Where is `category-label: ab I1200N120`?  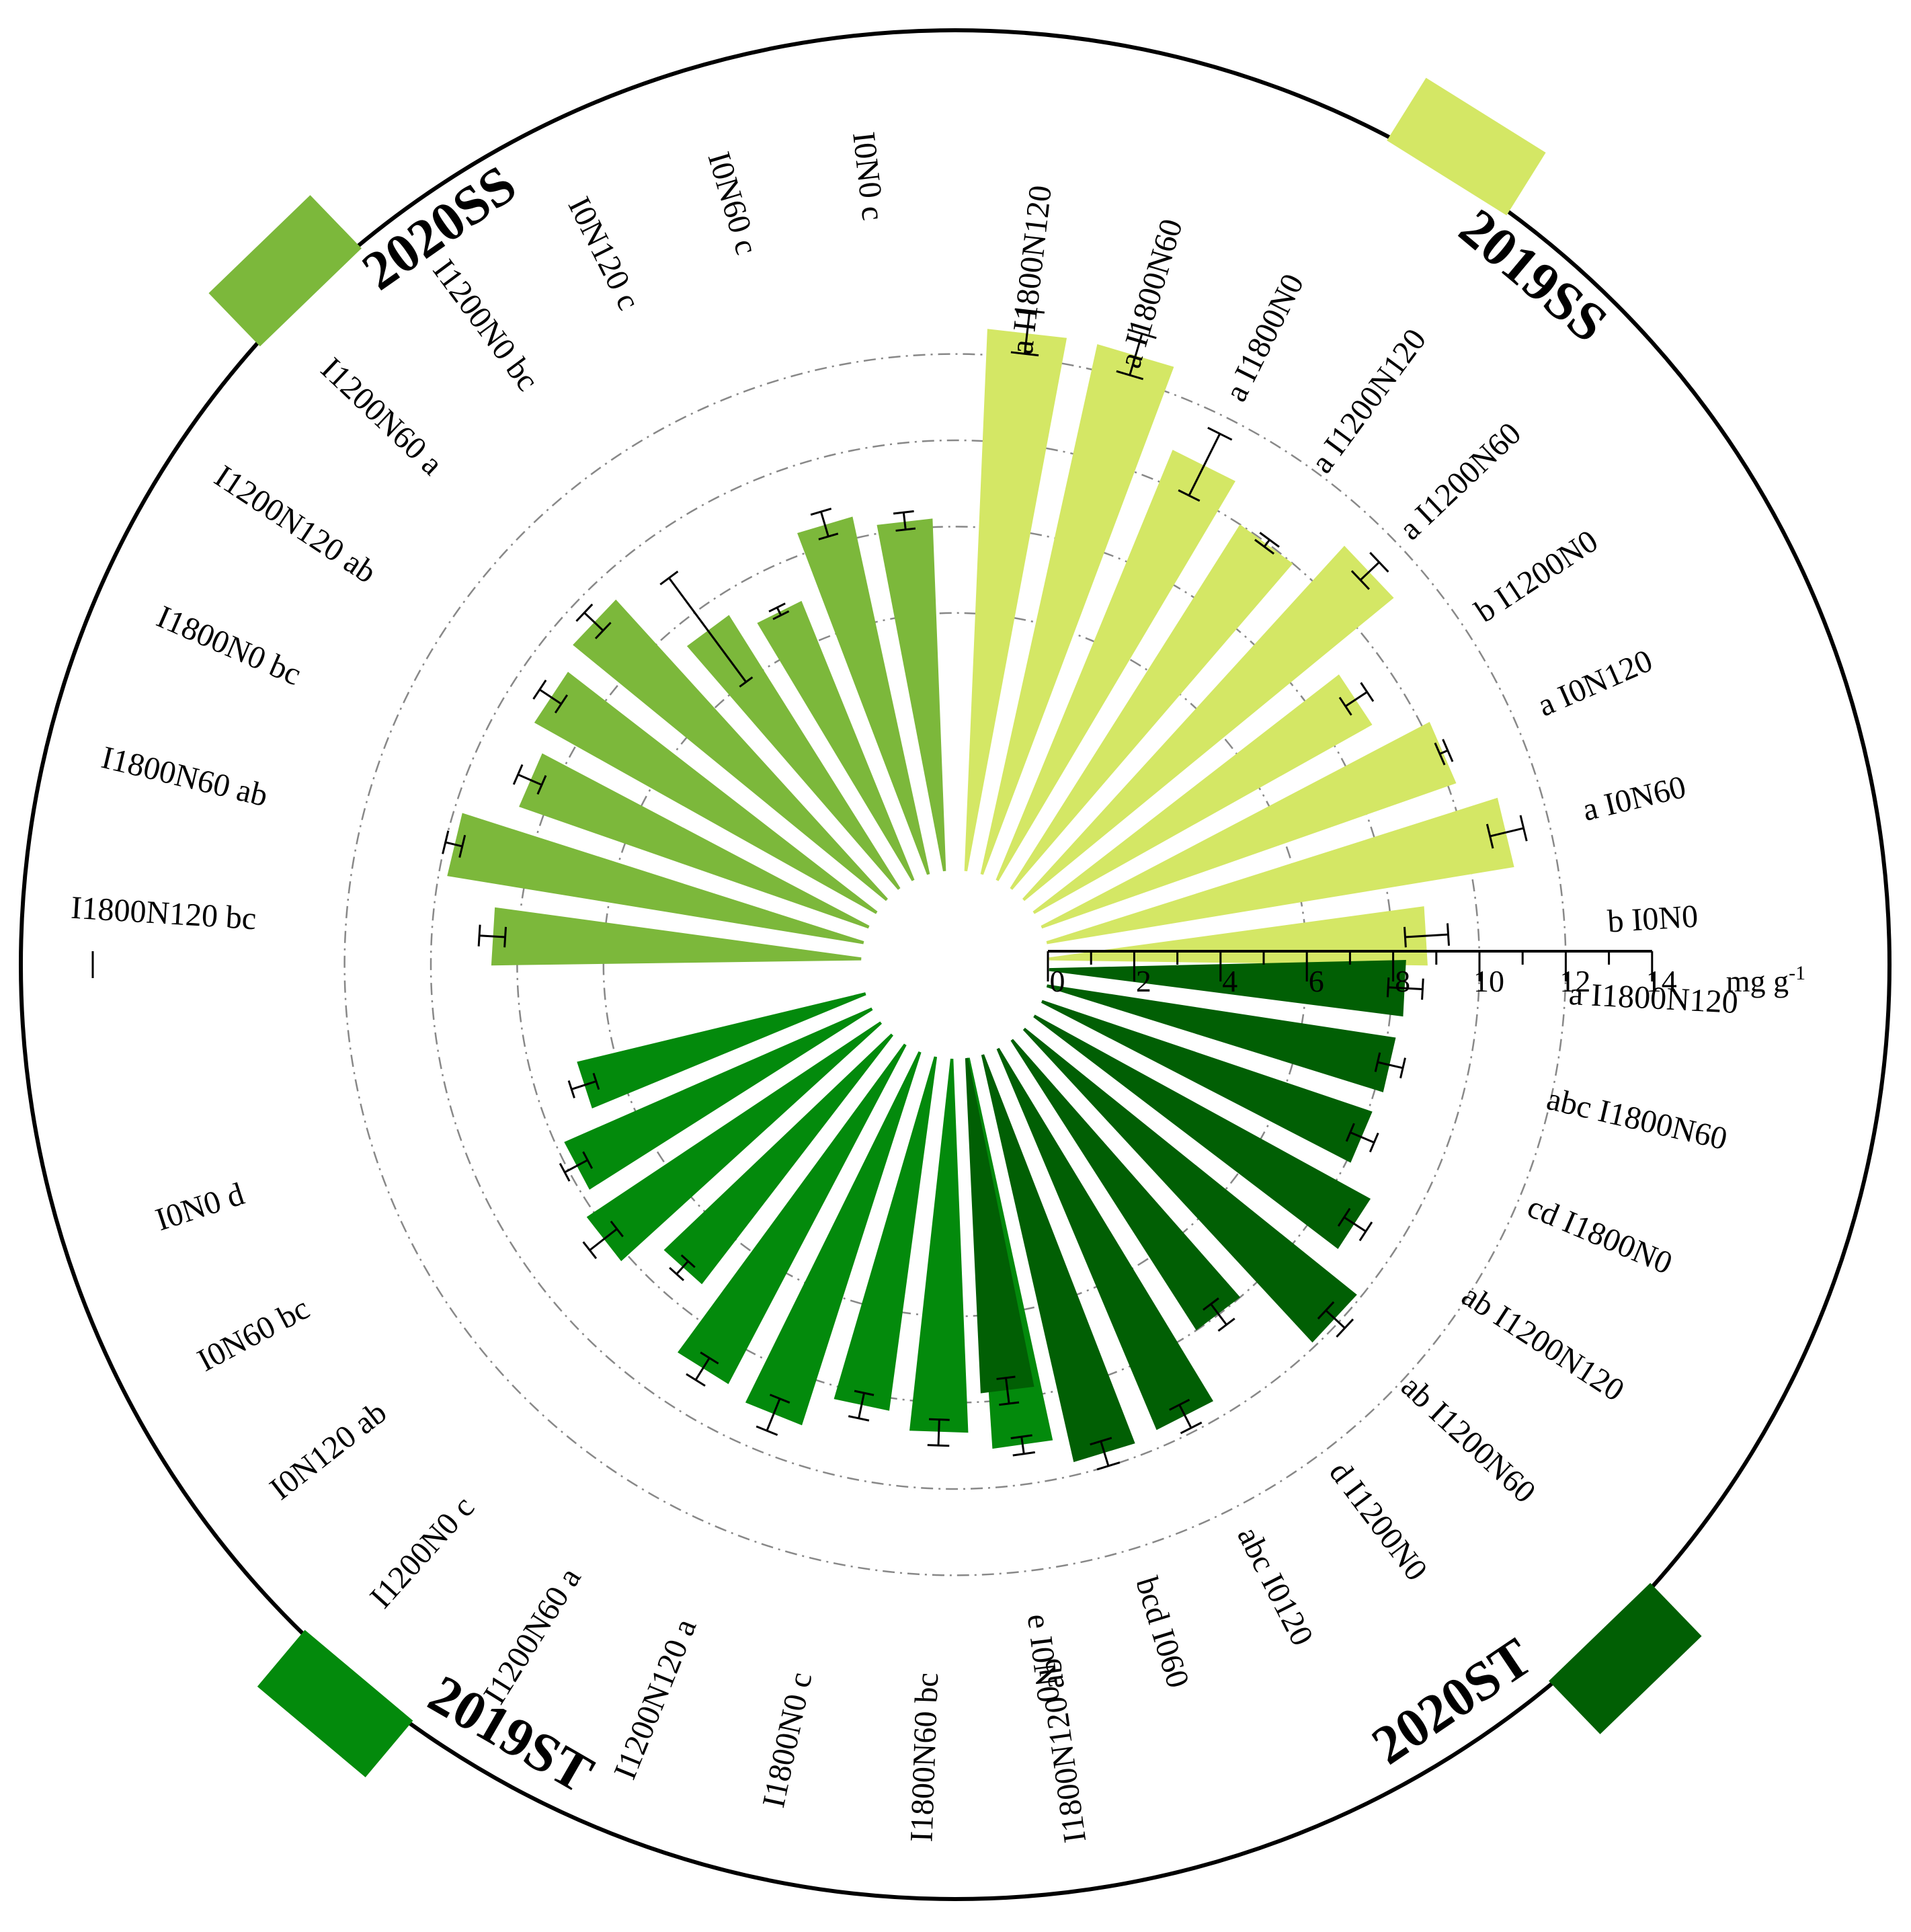 category-label: ab I1200N120 is located at coordinates (1544, 1342).